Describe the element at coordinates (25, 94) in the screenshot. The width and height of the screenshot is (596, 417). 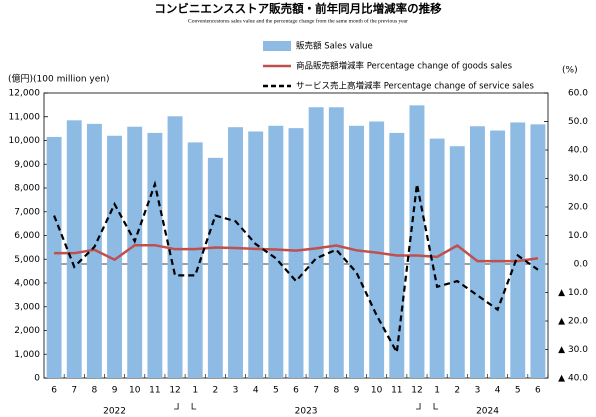
I see `y-tick-label: 12,000` at that location.